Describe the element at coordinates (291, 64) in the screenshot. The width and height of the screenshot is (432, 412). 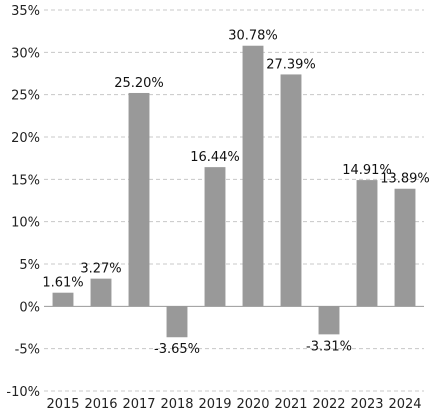
I see `data-label-2021: 27.39%` at that location.